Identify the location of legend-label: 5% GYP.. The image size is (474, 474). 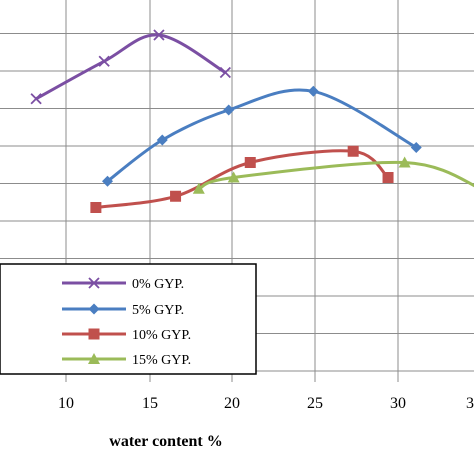
(158, 310).